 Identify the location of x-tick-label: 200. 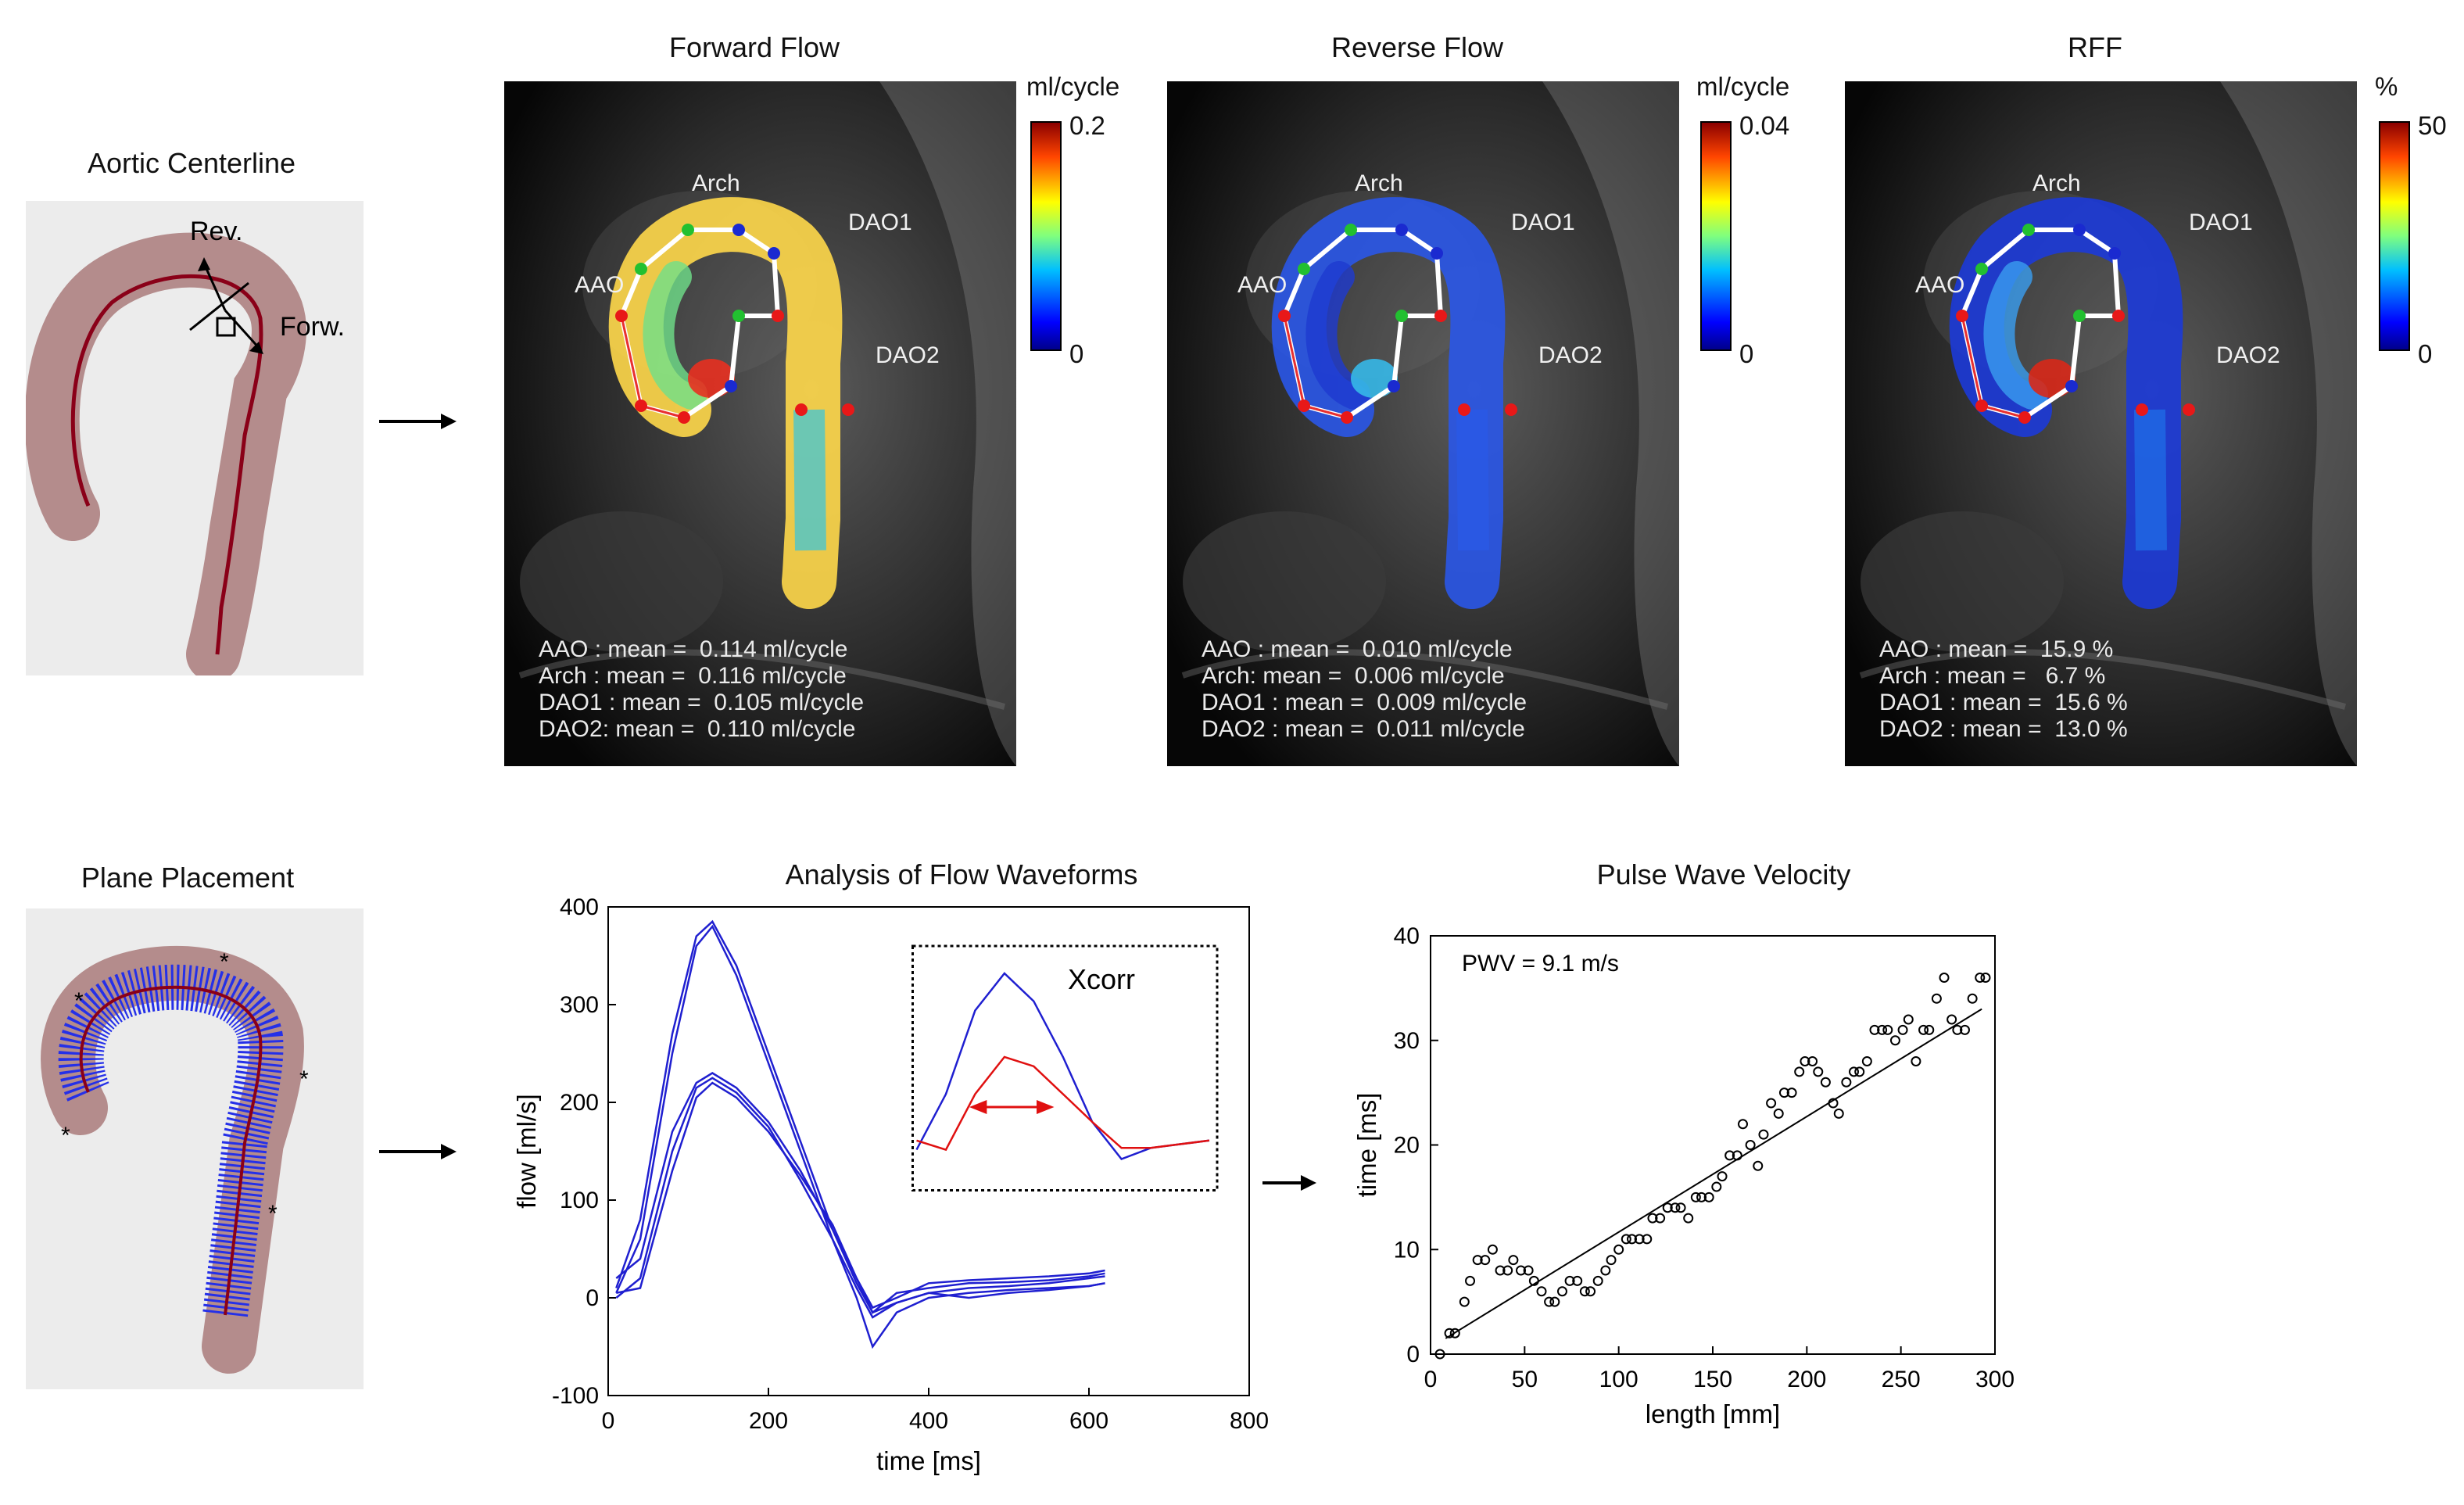
(1807, 1379).